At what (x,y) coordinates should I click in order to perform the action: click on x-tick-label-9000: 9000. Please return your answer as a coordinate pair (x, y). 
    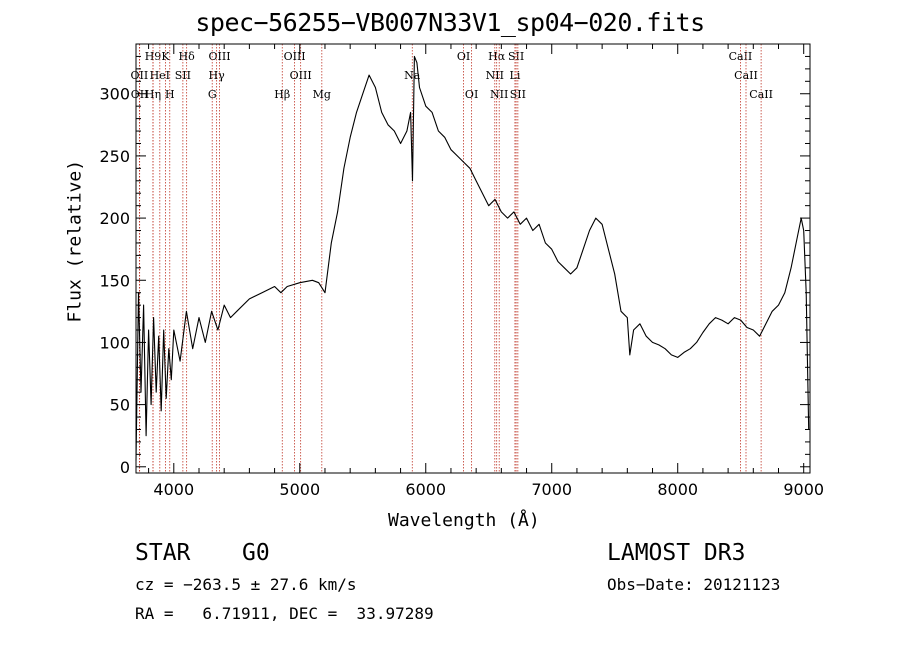
    Looking at the image, I should click on (803, 489).